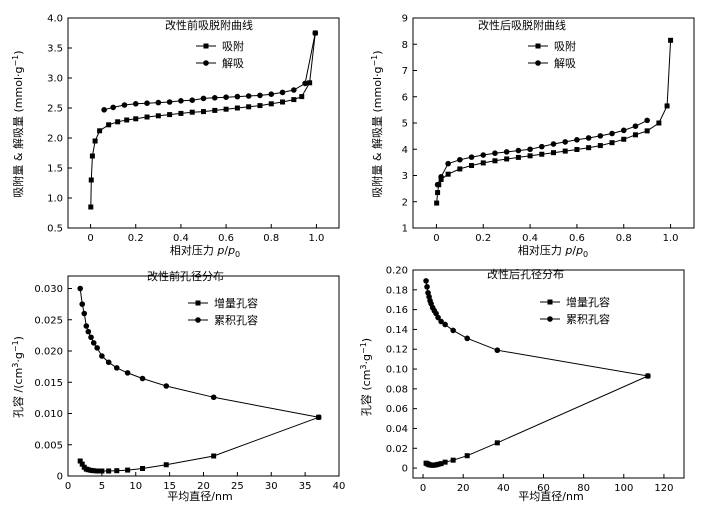 The width and height of the screenshot is (708, 516). Describe the element at coordinates (231, 250) in the screenshot. I see `x-label-p0: p` at that location.